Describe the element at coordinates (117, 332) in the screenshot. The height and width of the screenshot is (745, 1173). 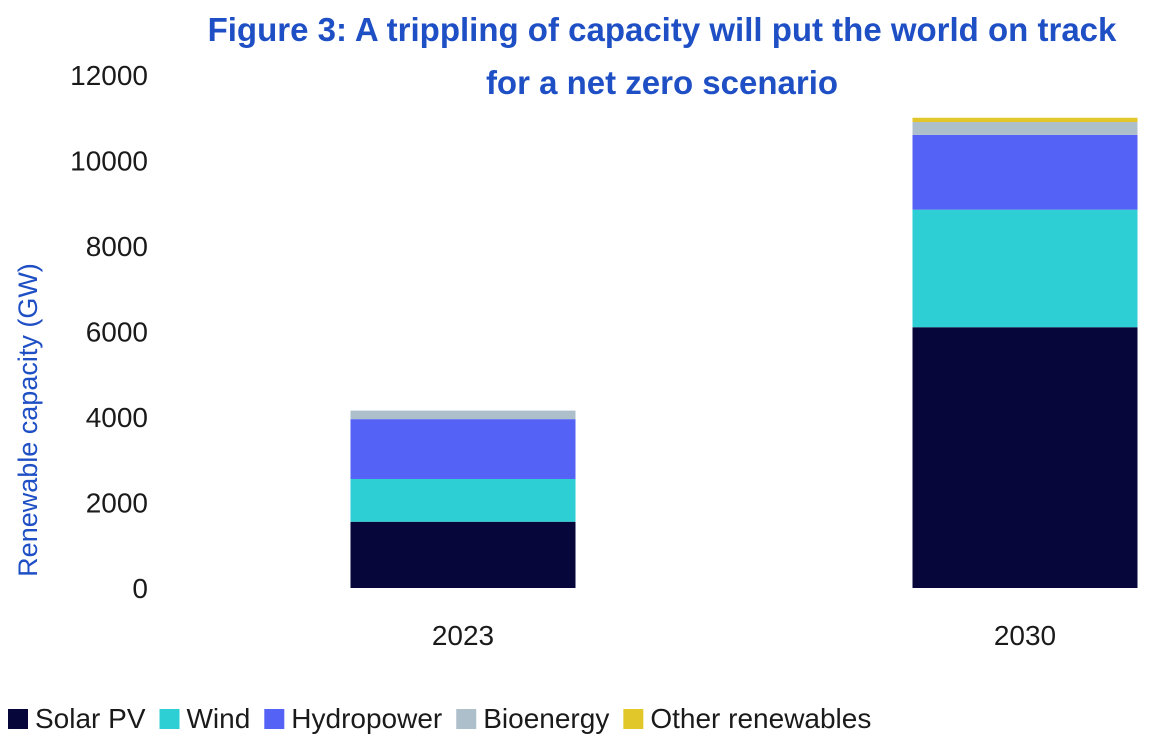
I see `y-tick-label: 6000` at that location.